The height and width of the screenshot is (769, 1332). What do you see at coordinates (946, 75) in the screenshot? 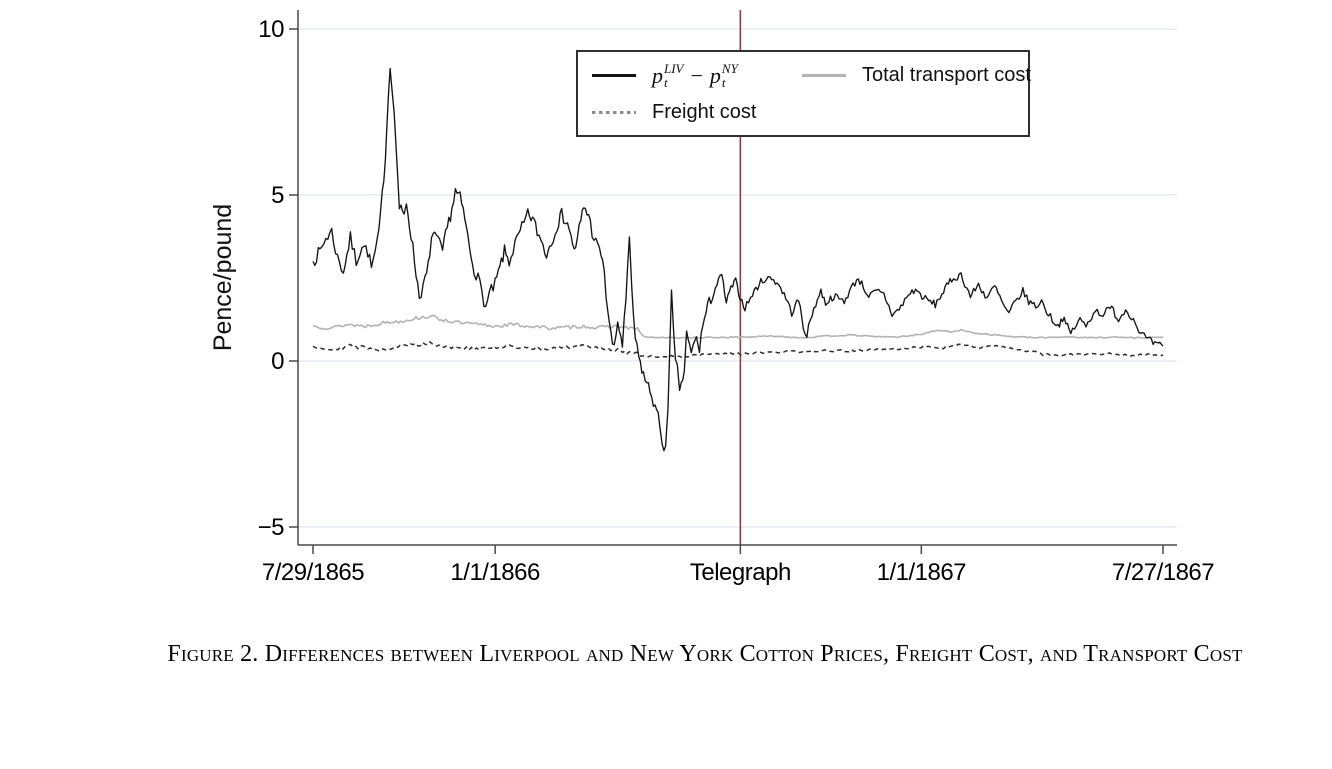
I see `transport-legend-label: Total transport cost` at bounding box center [946, 75].